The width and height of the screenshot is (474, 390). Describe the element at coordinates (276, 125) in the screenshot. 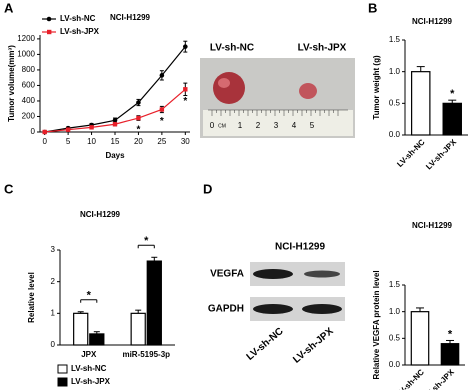

I see `ruler-label: 3` at that location.